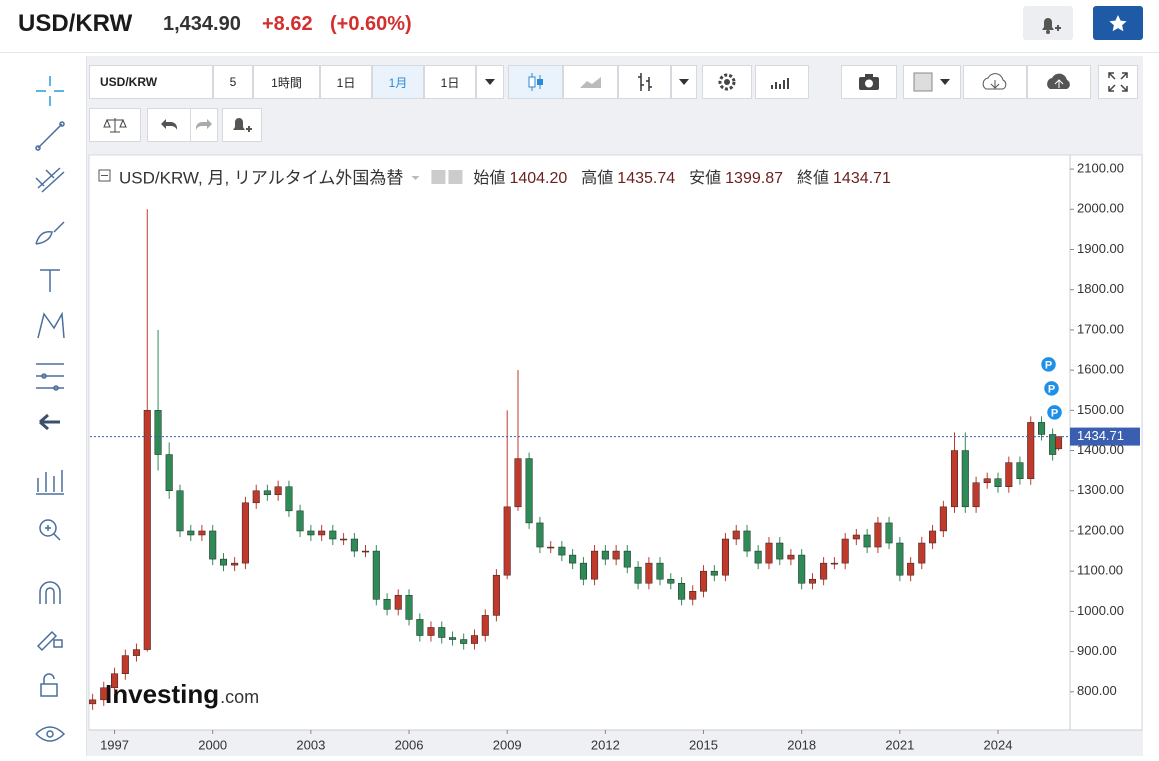  Describe the element at coordinates (727, 82) in the screenshot. I see `settings-button` at that location.